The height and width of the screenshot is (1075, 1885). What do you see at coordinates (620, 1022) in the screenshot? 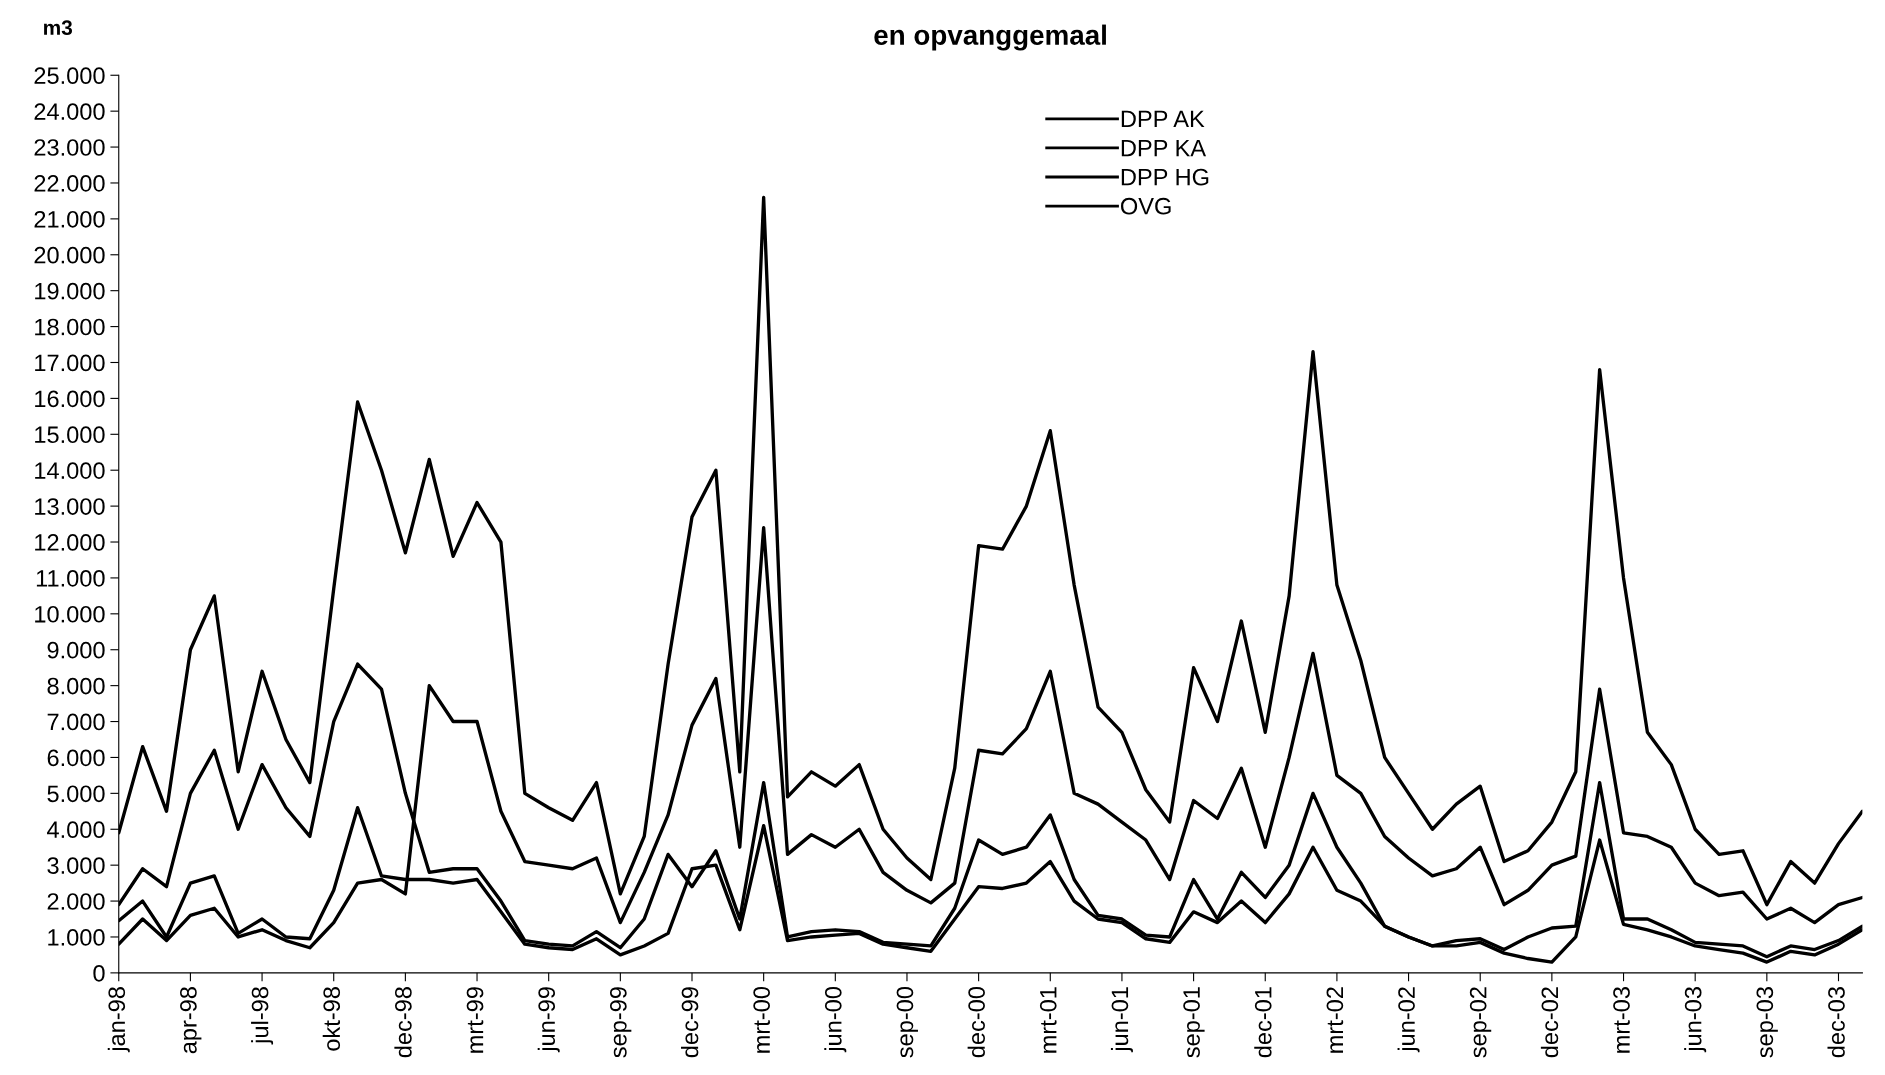
I see `x-tick-label: sep-99` at bounding box center [620, 1022].